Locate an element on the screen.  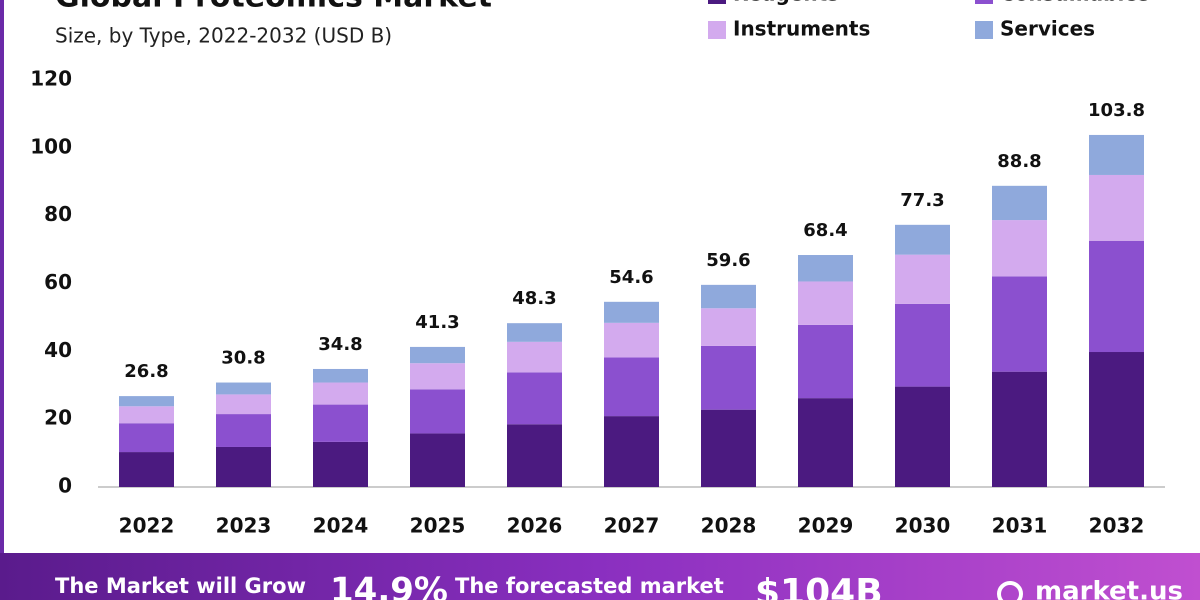
brand: market.us is located at coordinates (1109, 588).